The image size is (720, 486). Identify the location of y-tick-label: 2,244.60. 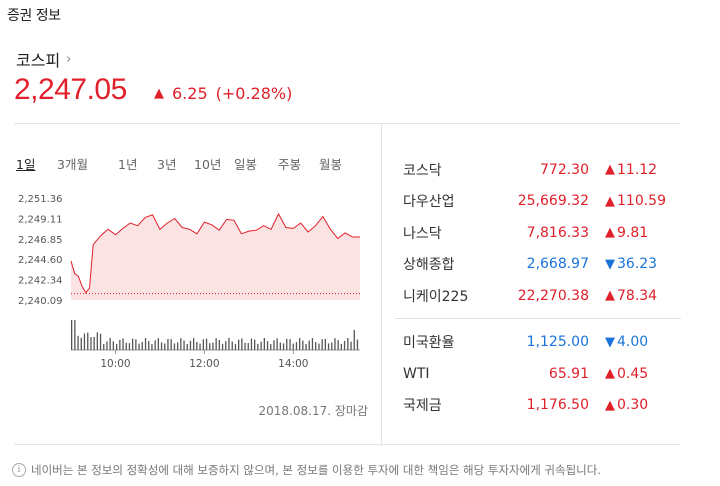
(40, 260).